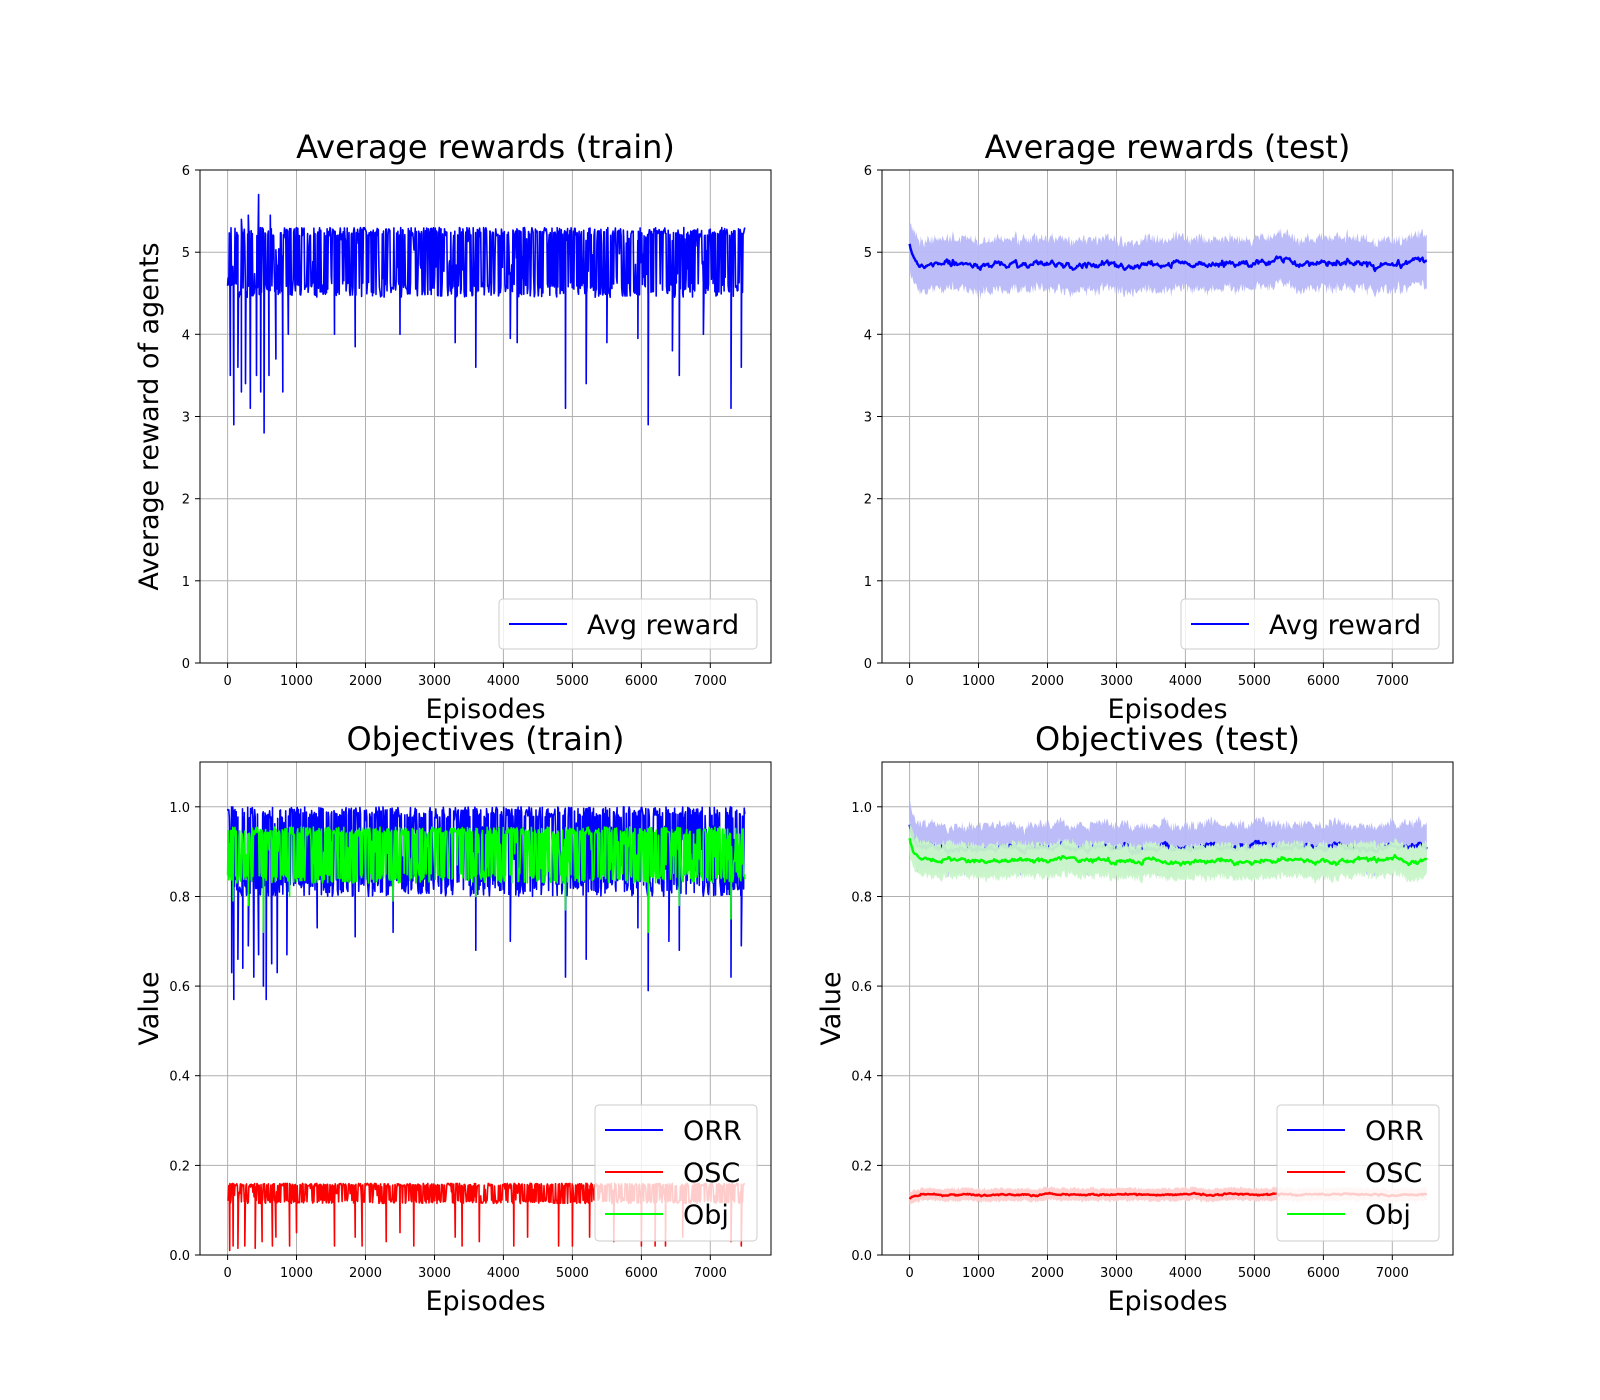 Image resolution: width=1600 pixels, height=1400 pixels. I want to click on axes-frame, so click(485, 1008).